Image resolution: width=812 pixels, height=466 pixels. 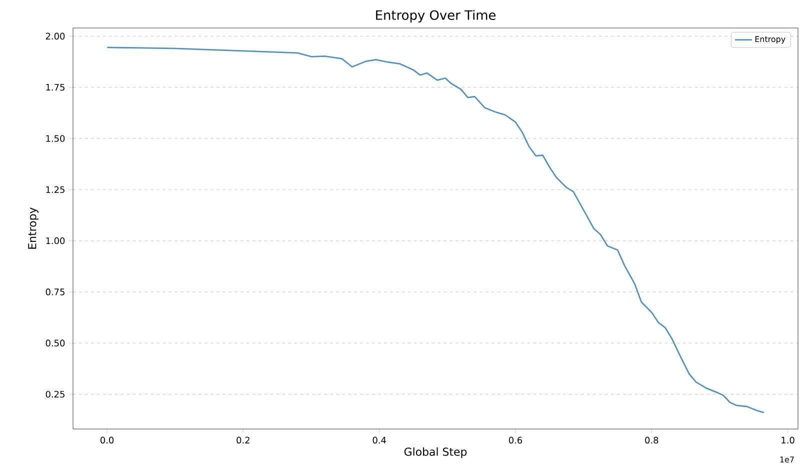 What do you see at coordinates (651, 440) in the screenshot?
I see `x-tick-label: 0.8` at bounding box center [651, 440].